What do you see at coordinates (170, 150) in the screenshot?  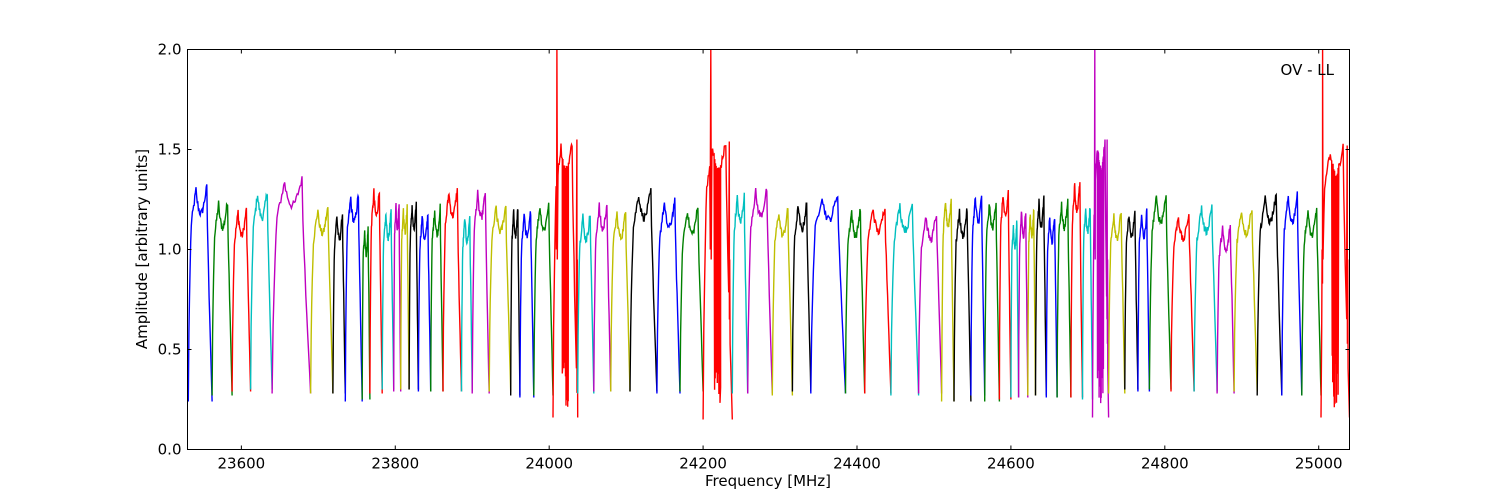 I see `y-tick-label: 1.5` at bounding box center [170, 150].